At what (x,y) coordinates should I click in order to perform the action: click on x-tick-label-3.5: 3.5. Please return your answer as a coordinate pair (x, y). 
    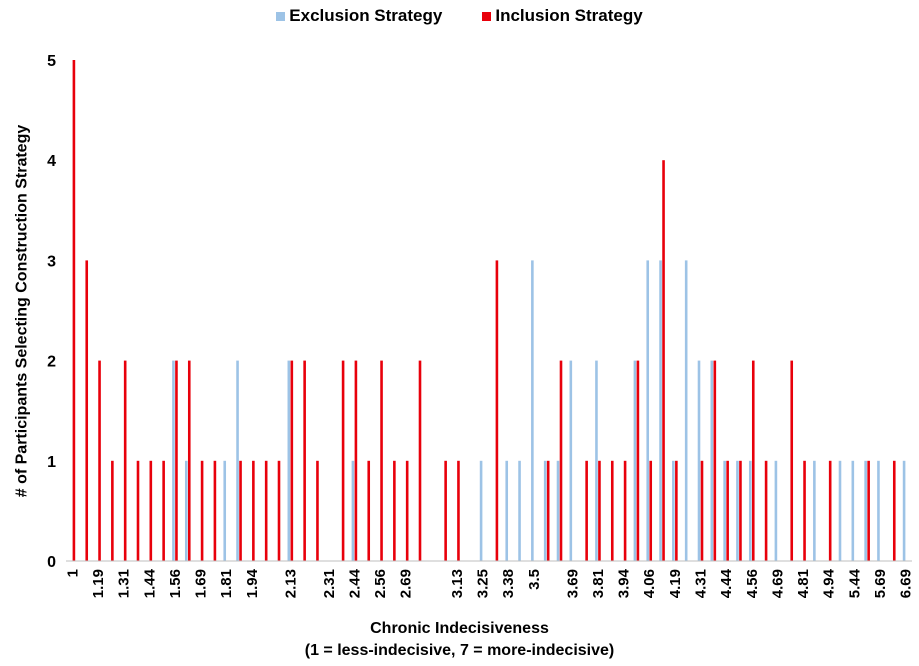
    Looking at the image, I should click on (534, 579).